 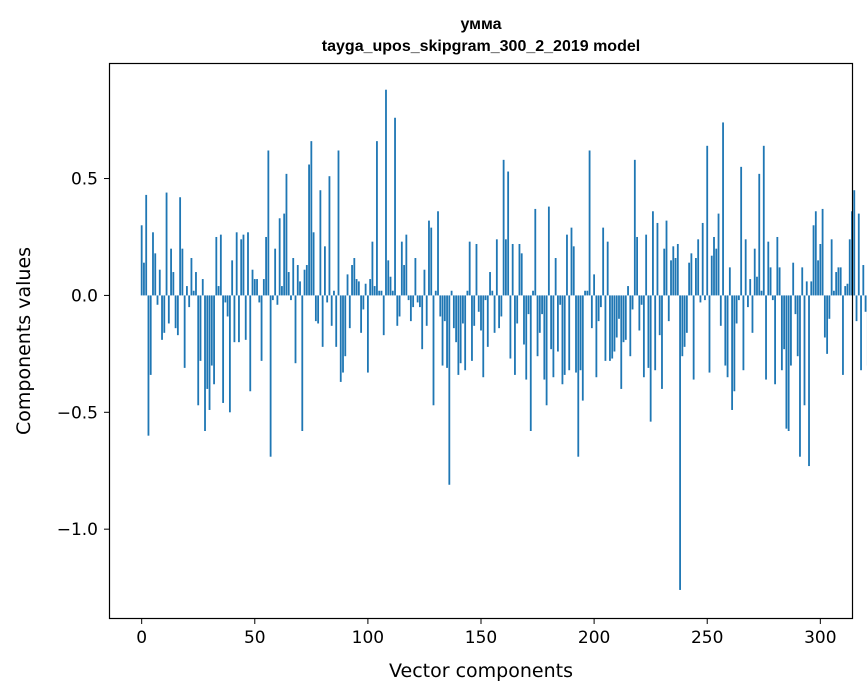 What do you see at coordinates (481, 671) in the screenshot?
I see `x-axis-label: Vector components` at bounding box center [481, 671].